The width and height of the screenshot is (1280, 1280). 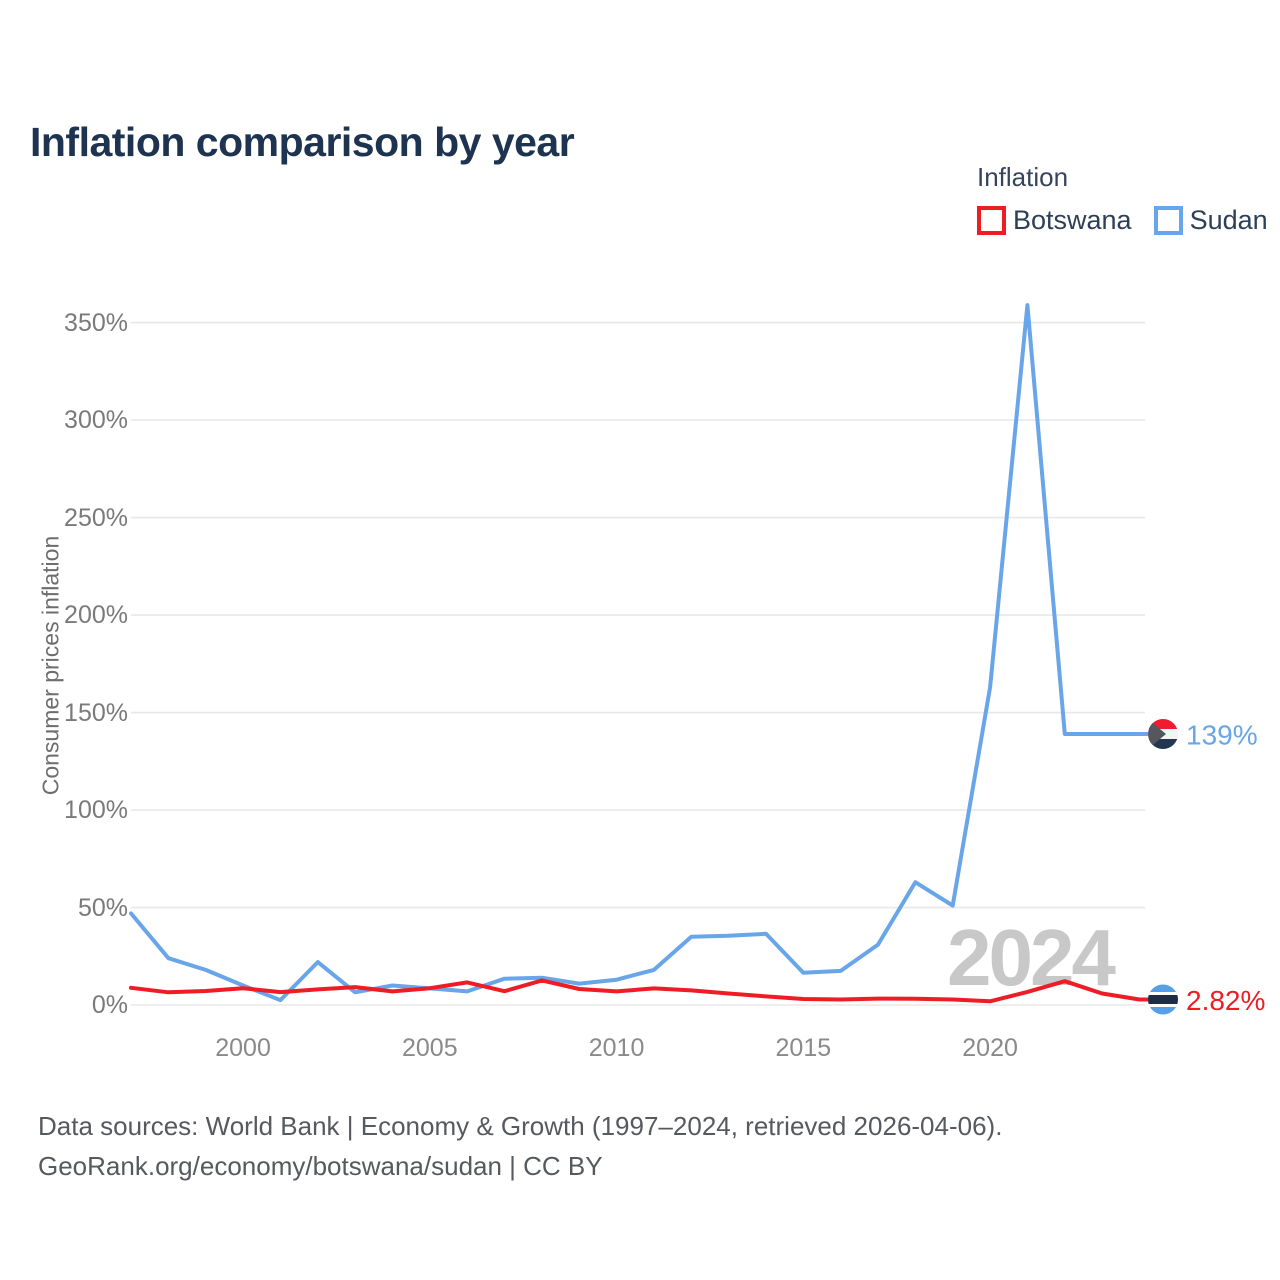 I want to click on legend-item-botswana: Botswana, so click(x=1054, y=220).